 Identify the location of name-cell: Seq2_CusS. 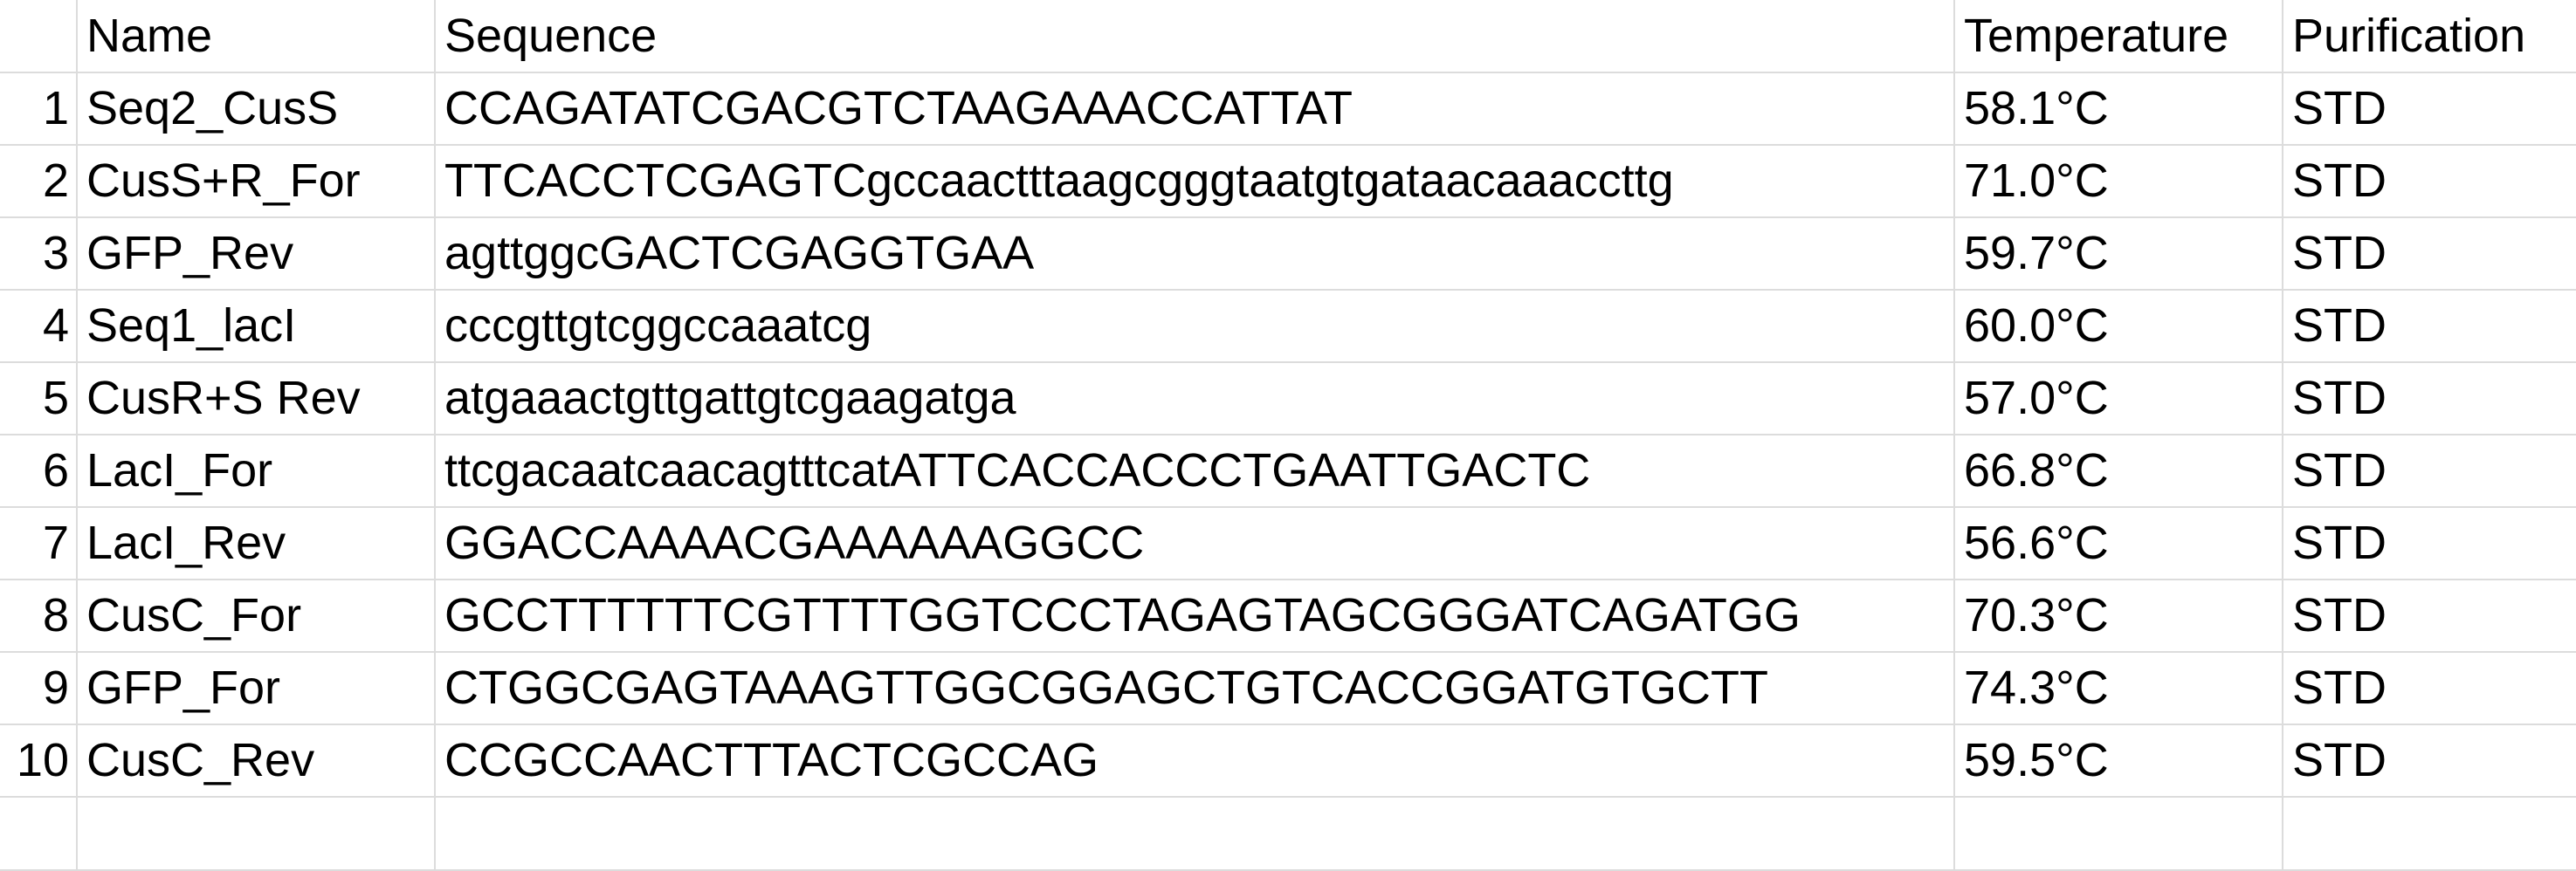
(256, 109).